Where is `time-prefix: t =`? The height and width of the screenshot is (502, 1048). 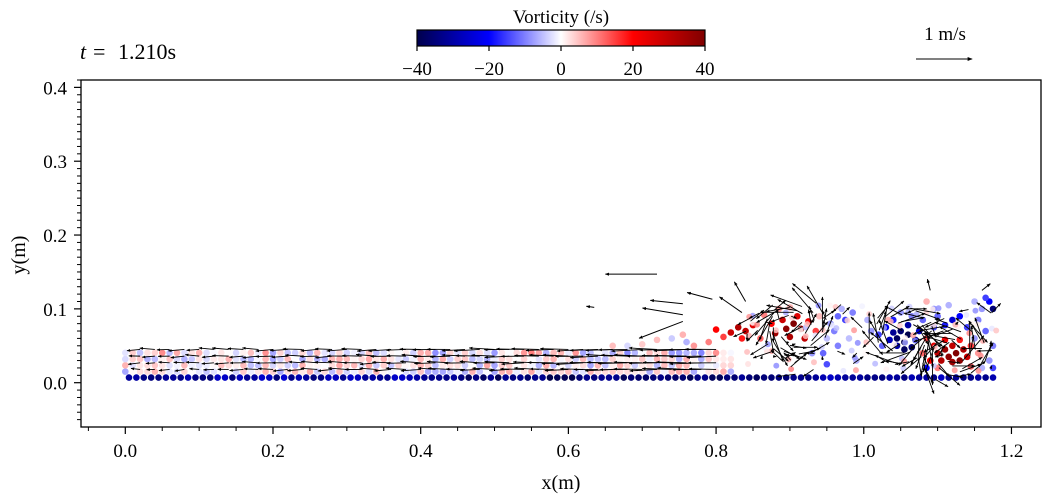
time-prefix: t = is located at coordinates (93, 51).